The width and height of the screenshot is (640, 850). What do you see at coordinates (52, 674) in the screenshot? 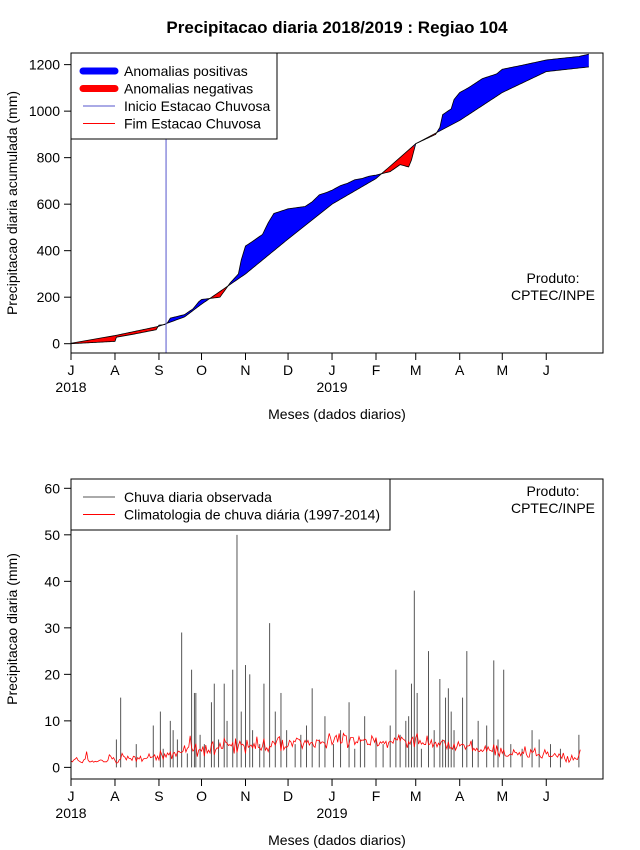
I see `y-tick-label: 20` at bounding box center [52, 674].